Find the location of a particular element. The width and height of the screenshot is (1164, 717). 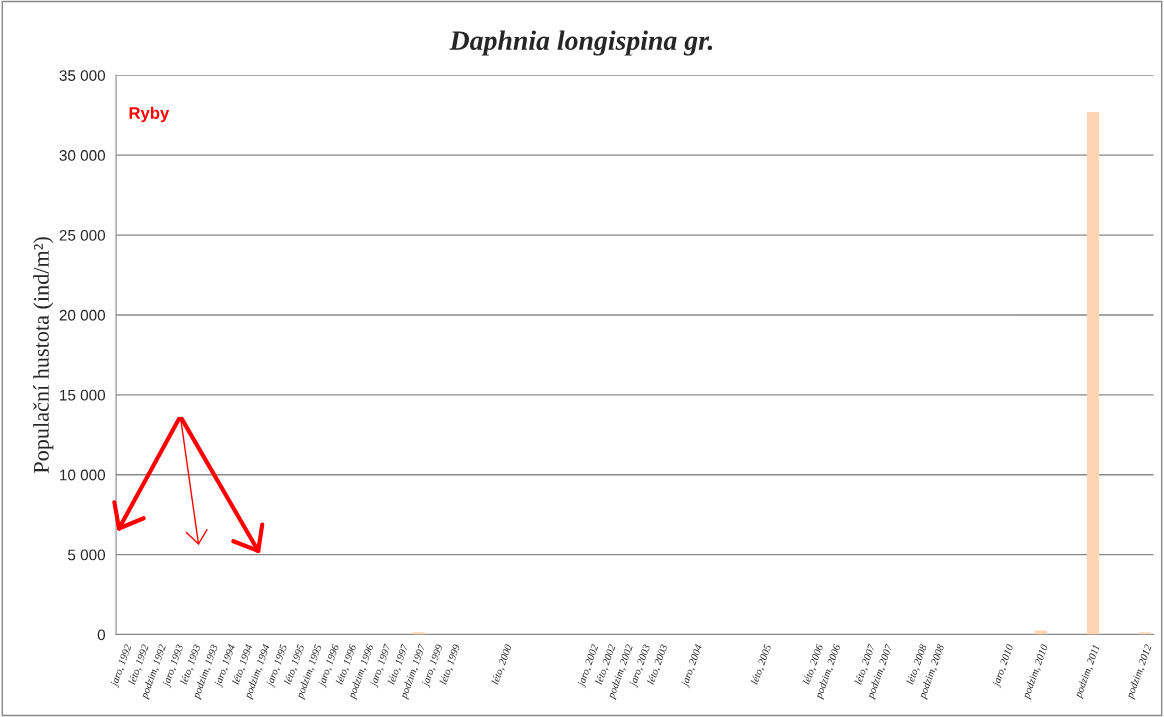

x-tick-label: jaro, 2010 is located at coordinates (1003, 666).